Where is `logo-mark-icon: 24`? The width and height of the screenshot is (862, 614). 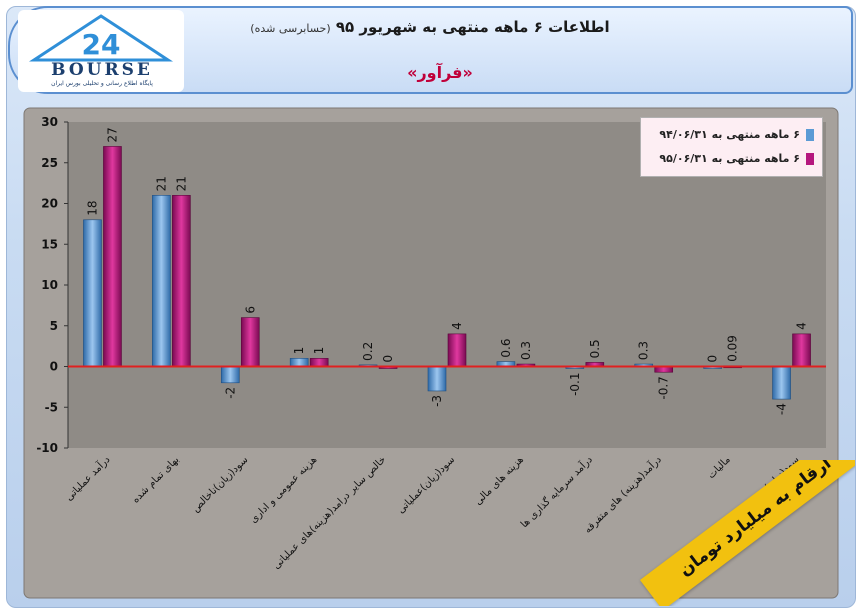 logo-mark-icon: 24 is located at coordinates (101, 38).